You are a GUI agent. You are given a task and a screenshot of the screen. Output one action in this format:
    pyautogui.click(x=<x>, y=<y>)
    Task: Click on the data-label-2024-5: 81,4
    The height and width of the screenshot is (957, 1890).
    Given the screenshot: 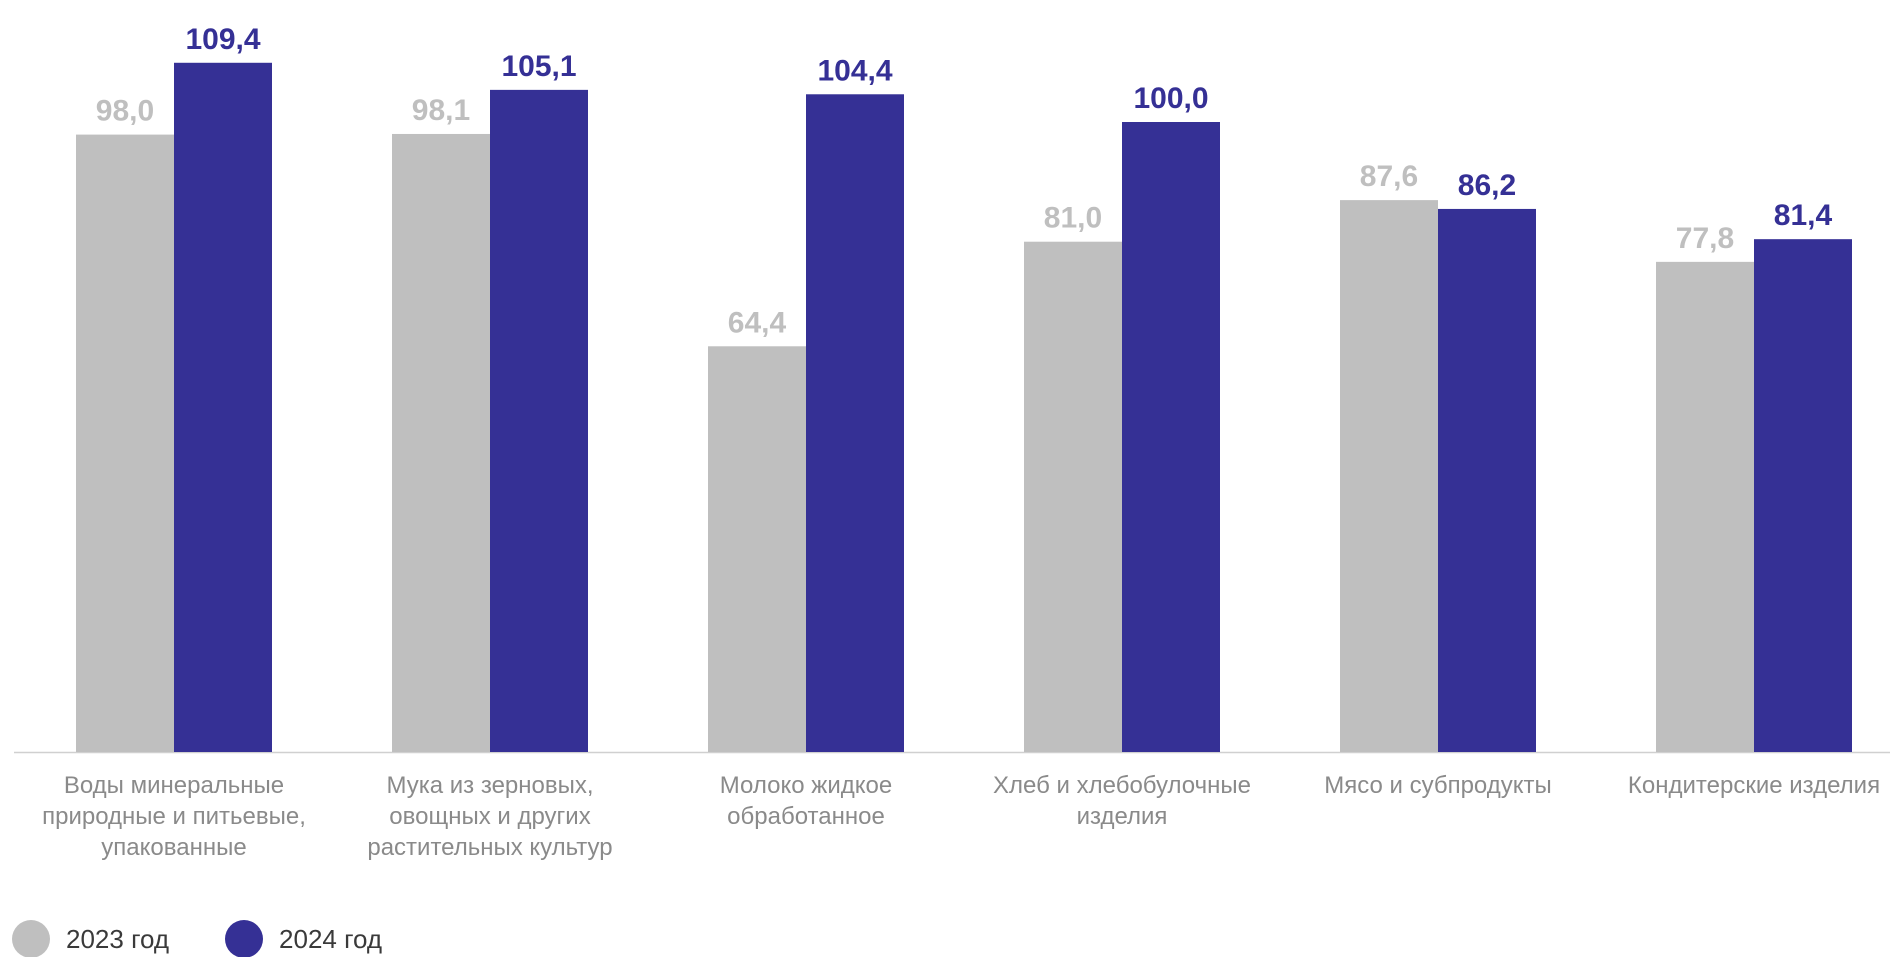 What is the action you would take?
    pyautogui.click(x=1803, y=215)
    